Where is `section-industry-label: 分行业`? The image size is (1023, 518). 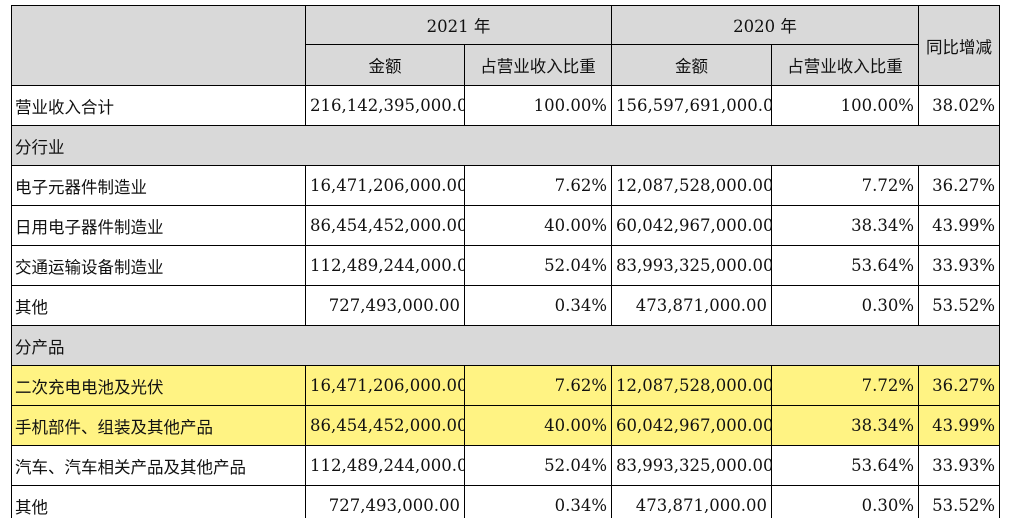 section-industry-label: 分行业 is located at coordinates (505, 145).